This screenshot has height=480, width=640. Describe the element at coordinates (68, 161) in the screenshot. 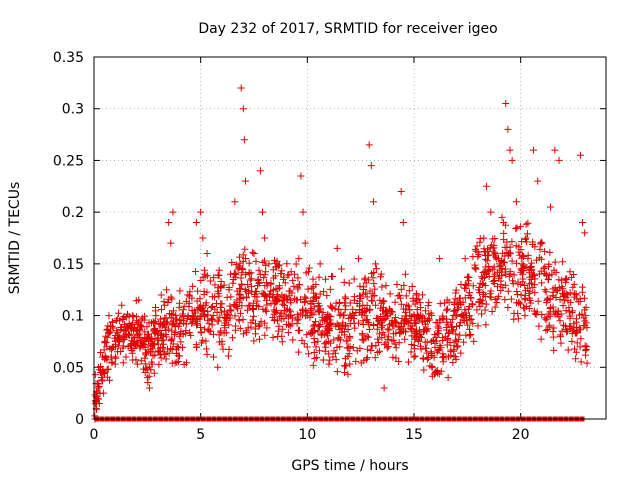

I see `y-tick-label: 0.25` at that location.